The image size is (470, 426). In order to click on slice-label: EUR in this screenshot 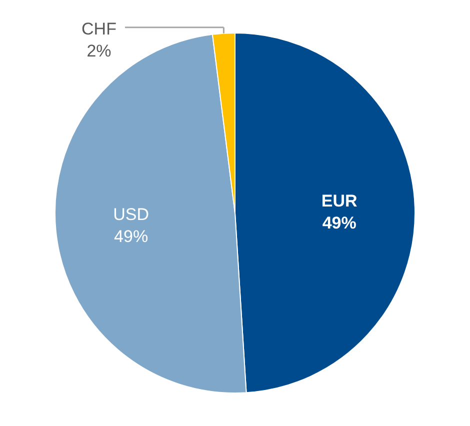, I will do `click(339, 201)`.